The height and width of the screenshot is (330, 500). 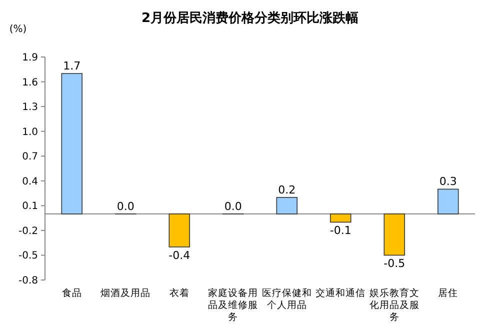 I want to click on y-tick-label: 1.6, so click(x=30, y=82).